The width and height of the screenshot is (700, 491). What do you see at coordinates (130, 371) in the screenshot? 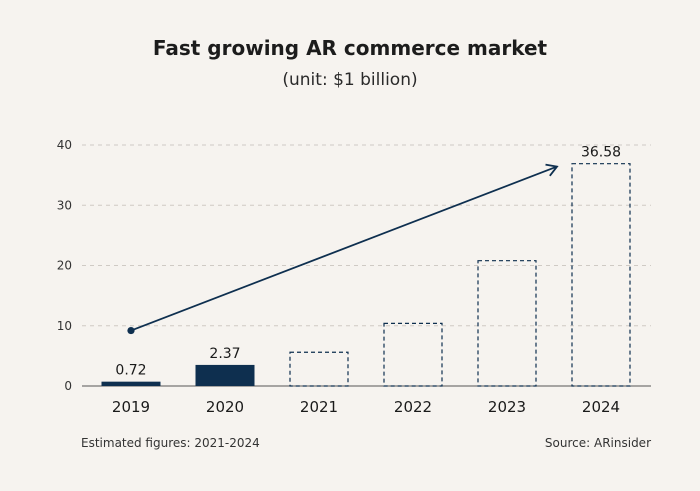
I see `data-label: 0.72` at bounding box center [130, 371].